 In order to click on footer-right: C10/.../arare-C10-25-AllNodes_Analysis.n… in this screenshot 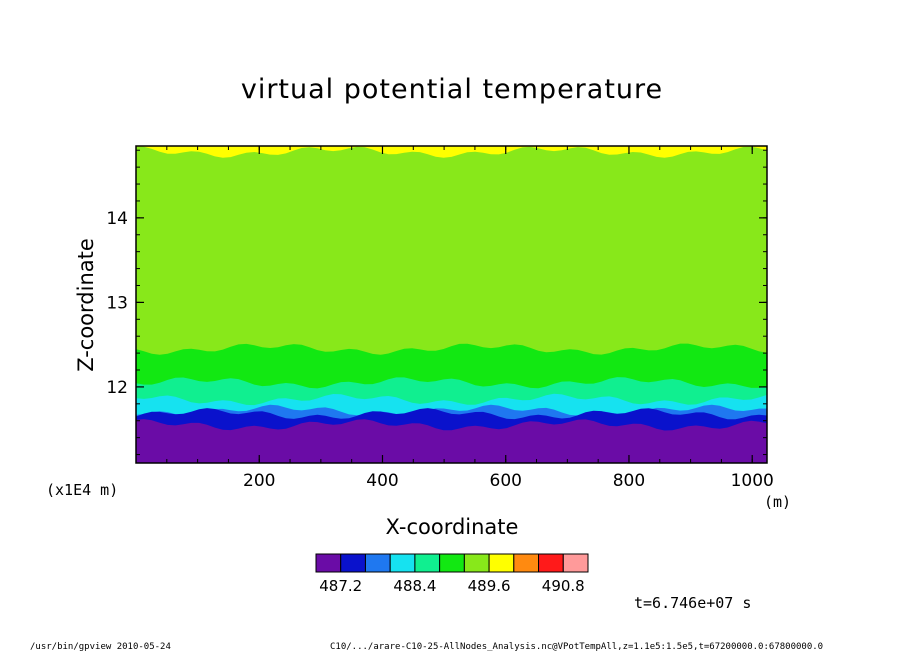, I will do `click(577, 647)`.